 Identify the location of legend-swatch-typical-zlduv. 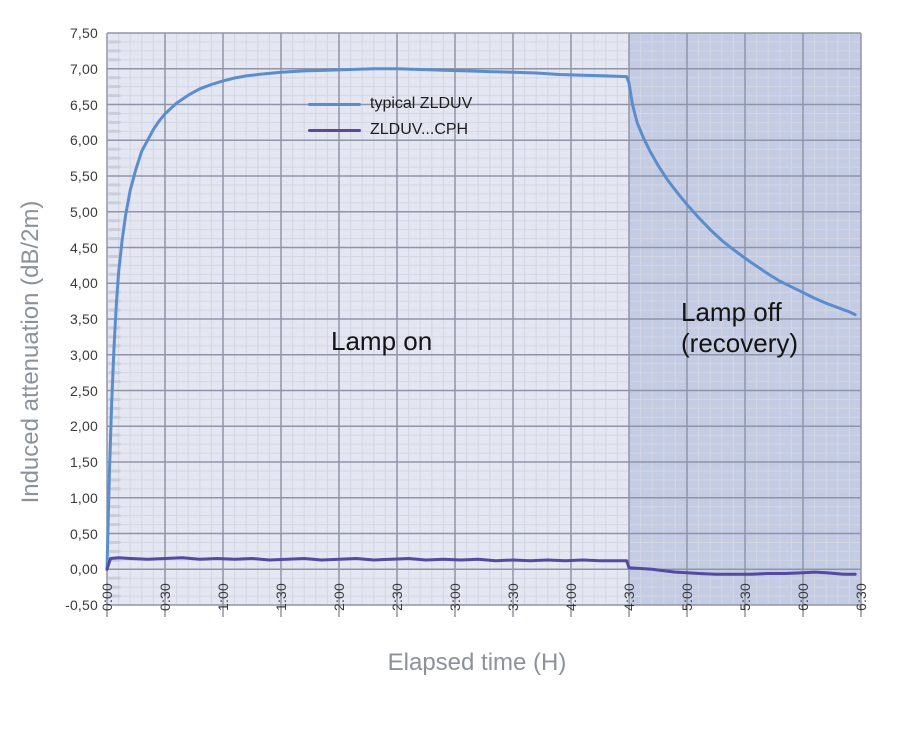
(334, 104).